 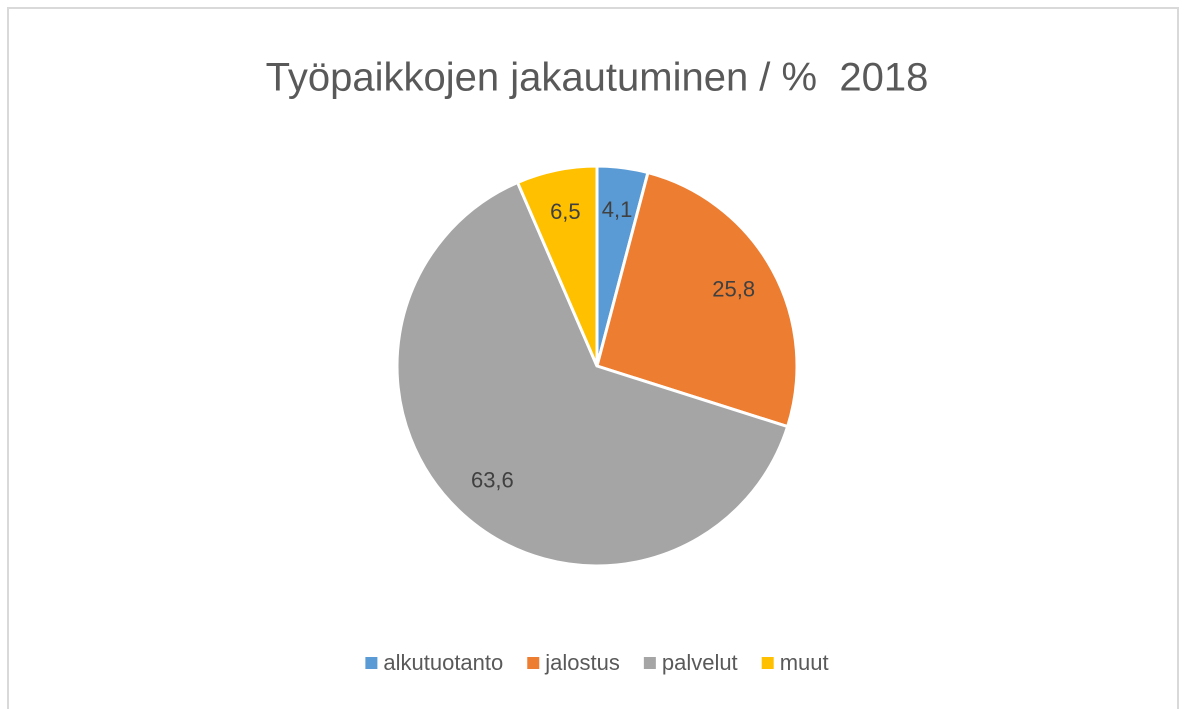 I want to click on legend-label: alkutuotanto, so click(x=443, y=662).